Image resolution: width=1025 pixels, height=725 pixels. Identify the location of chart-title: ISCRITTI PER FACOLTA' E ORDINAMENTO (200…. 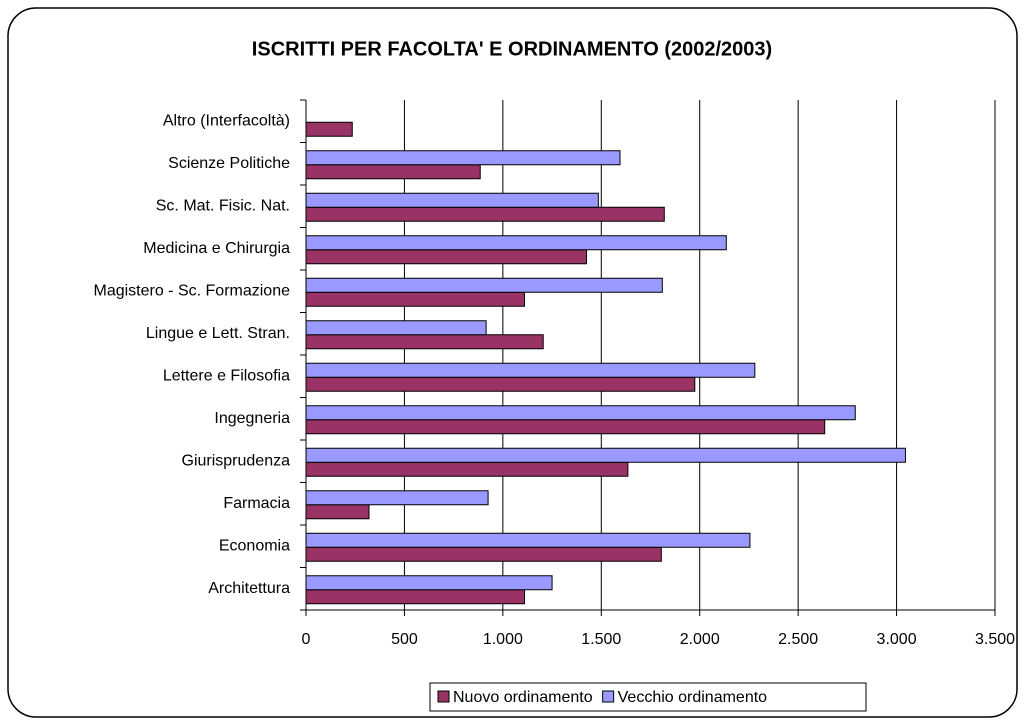
(512, 49).